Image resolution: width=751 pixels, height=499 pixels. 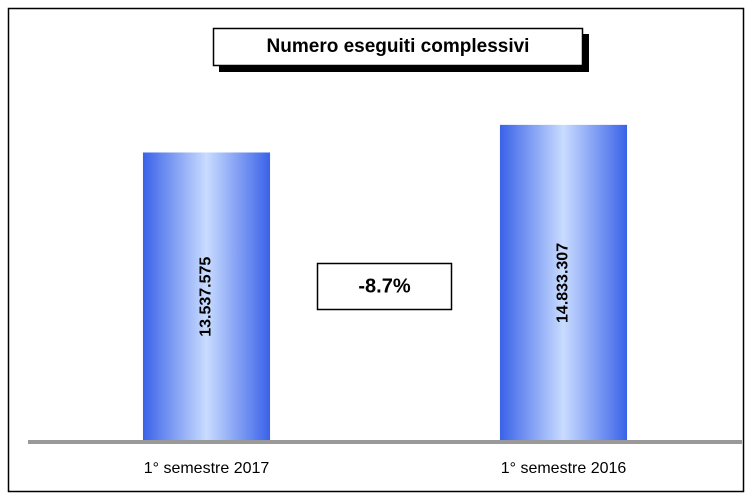 I want to click on value-label: 14.833.307, so click(x=563, y=283).